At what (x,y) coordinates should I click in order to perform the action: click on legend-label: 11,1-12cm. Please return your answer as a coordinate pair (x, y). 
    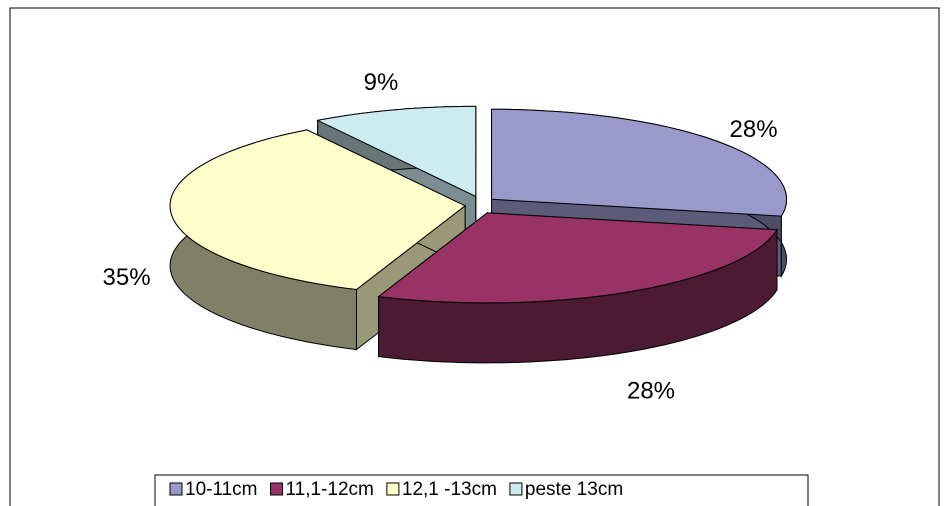
    Looking at the image, I should click on (330, 489).